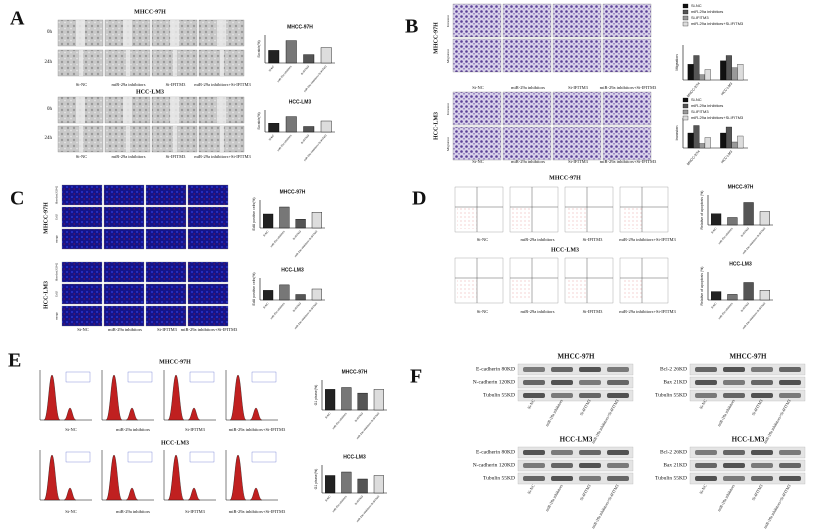 Image resolution: width=816 pixels, height=529 pixels. I want to click on blot-row-label: E-cadherin 80KD, so click(495, 452).